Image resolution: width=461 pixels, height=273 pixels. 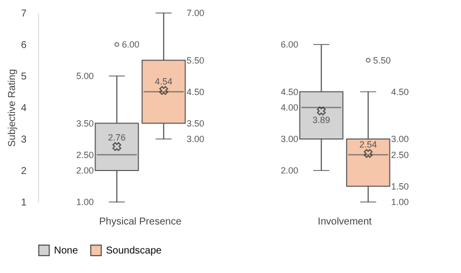 I want to click on y-tick-label: 7, so click(x=23, y=14).